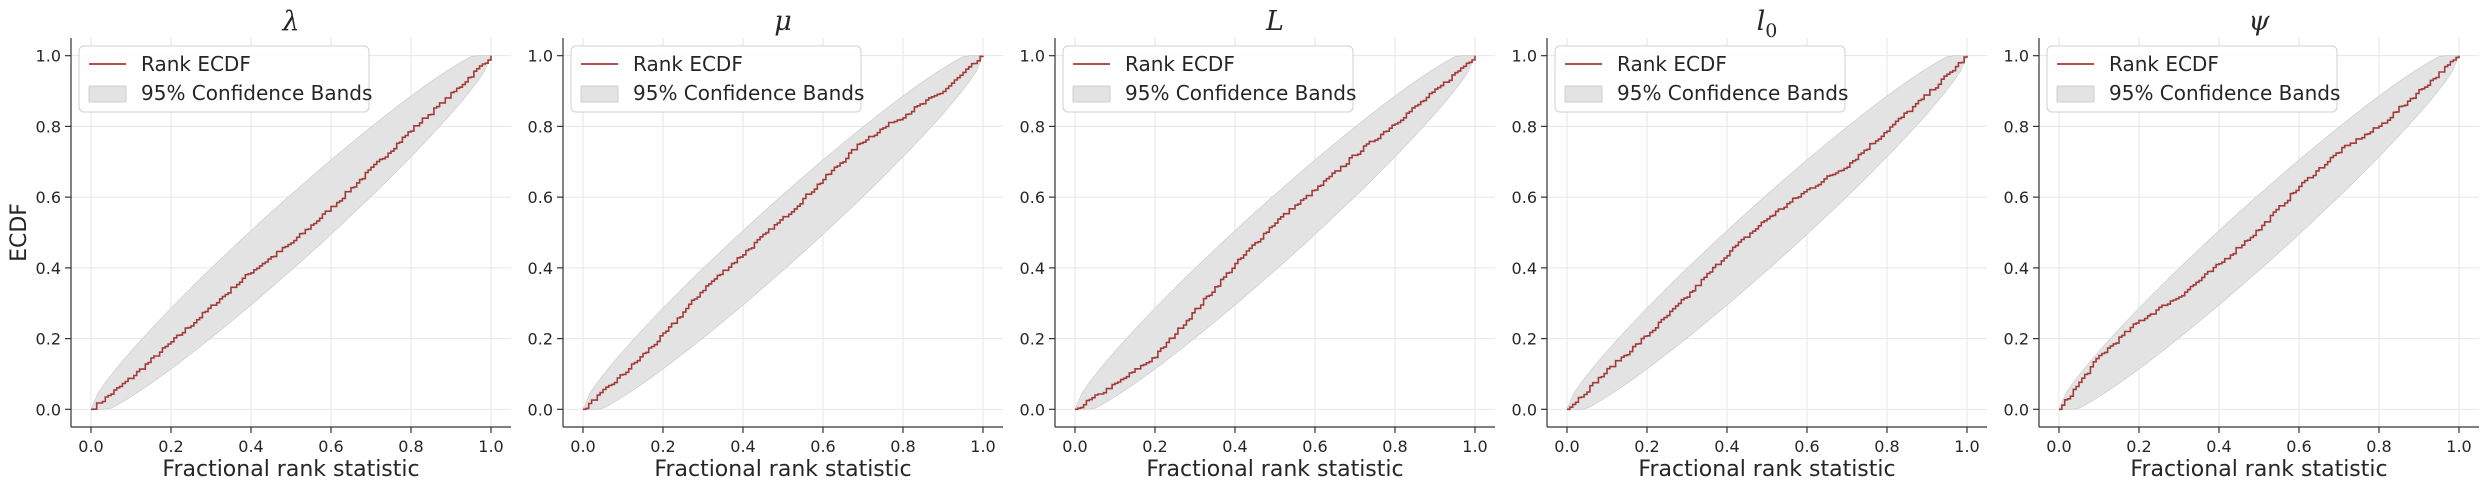 The width and height of the screenshot is (2490, 490). Describe the element at coordinates (2259, 21) in the screenshot. I see `chart-title: ψ` at that location.